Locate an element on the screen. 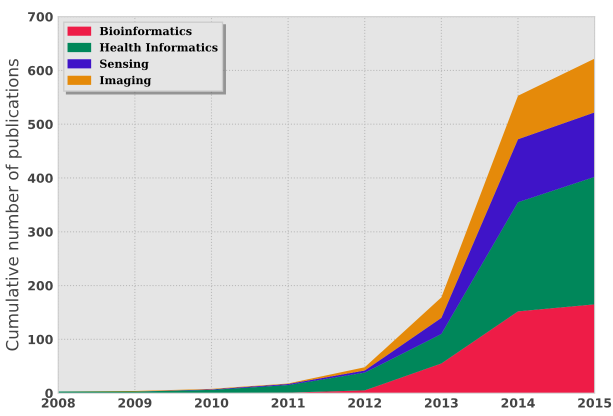  y-tick-label: 200 is located at coordinates (40, 285).